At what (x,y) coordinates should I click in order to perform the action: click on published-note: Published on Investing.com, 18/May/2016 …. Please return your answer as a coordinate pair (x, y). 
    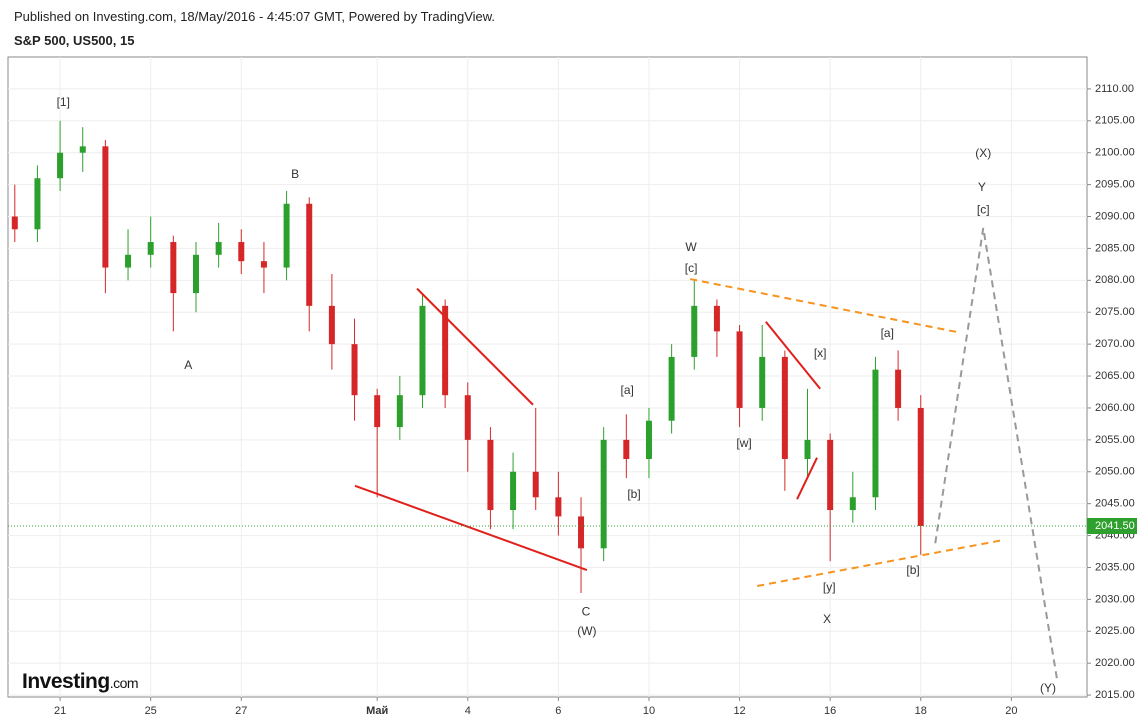
    Looking at the image, I should click on (255, 16).